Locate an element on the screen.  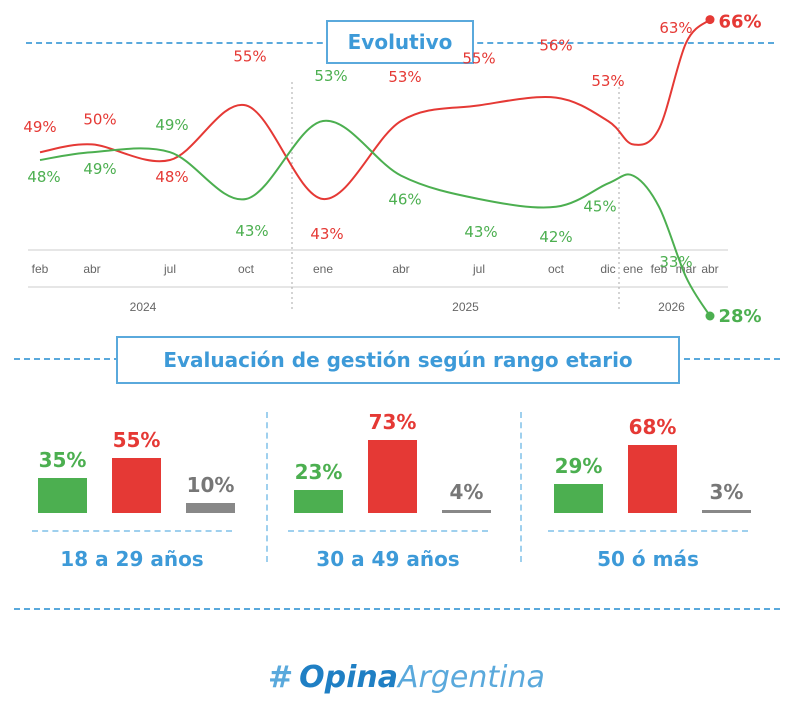
logo-argentina: Argentina is located at coordinates (471, 677).